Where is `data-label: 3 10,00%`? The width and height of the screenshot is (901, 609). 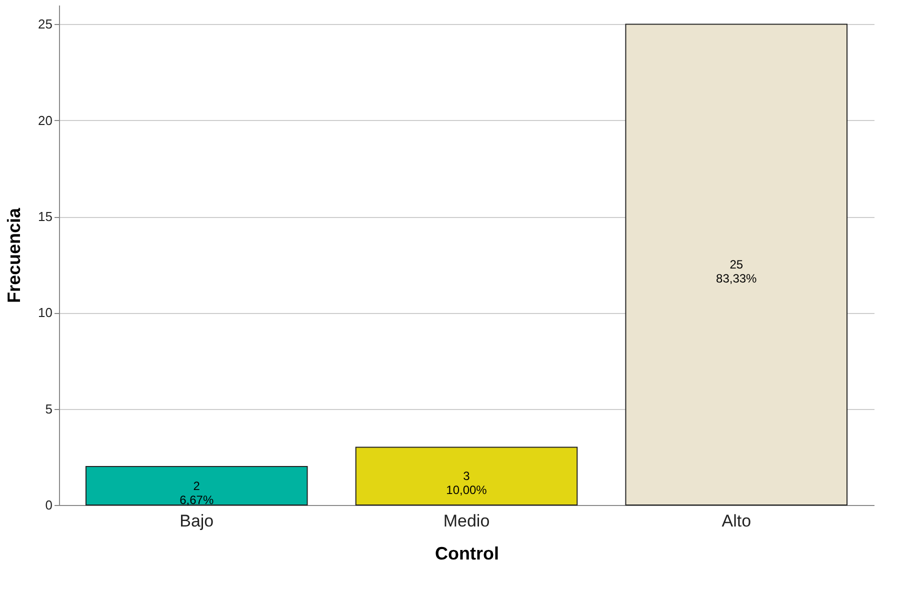 data-label: 3 10,00% is located at coordinates (467, 483).